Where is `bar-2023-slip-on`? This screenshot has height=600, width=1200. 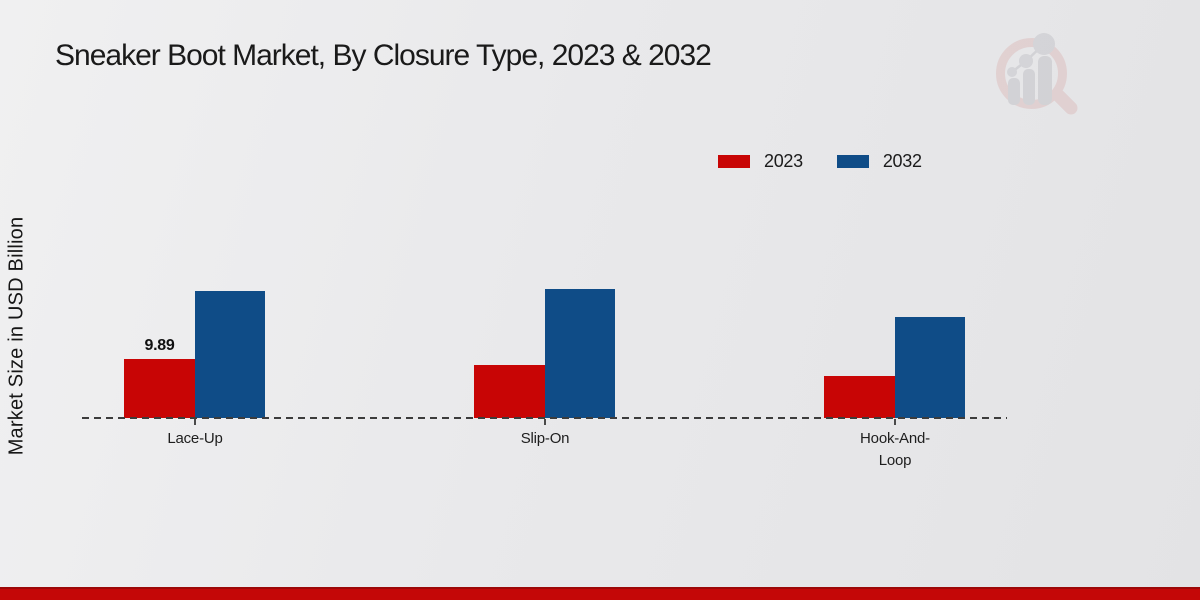 bar-2023-slip-on is located at coordinates (509, 391).